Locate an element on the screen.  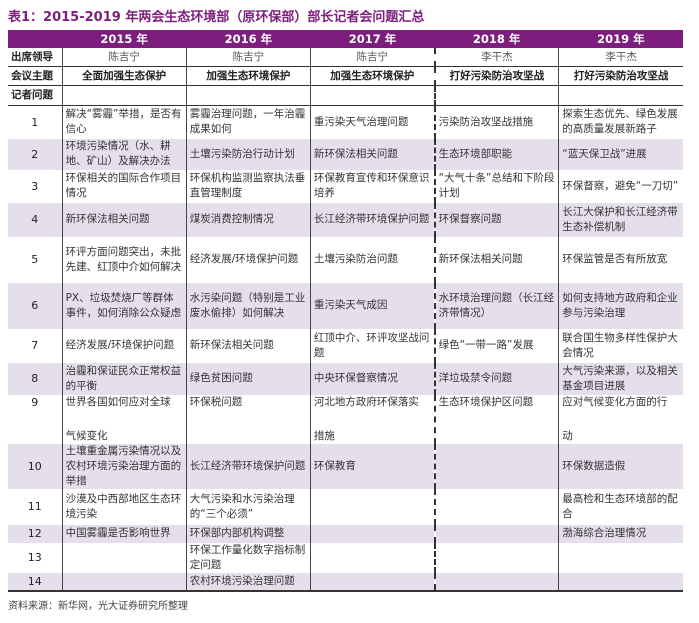
question-cell: 经济发展/环境保护问题 is located at coordinates (248, 259).